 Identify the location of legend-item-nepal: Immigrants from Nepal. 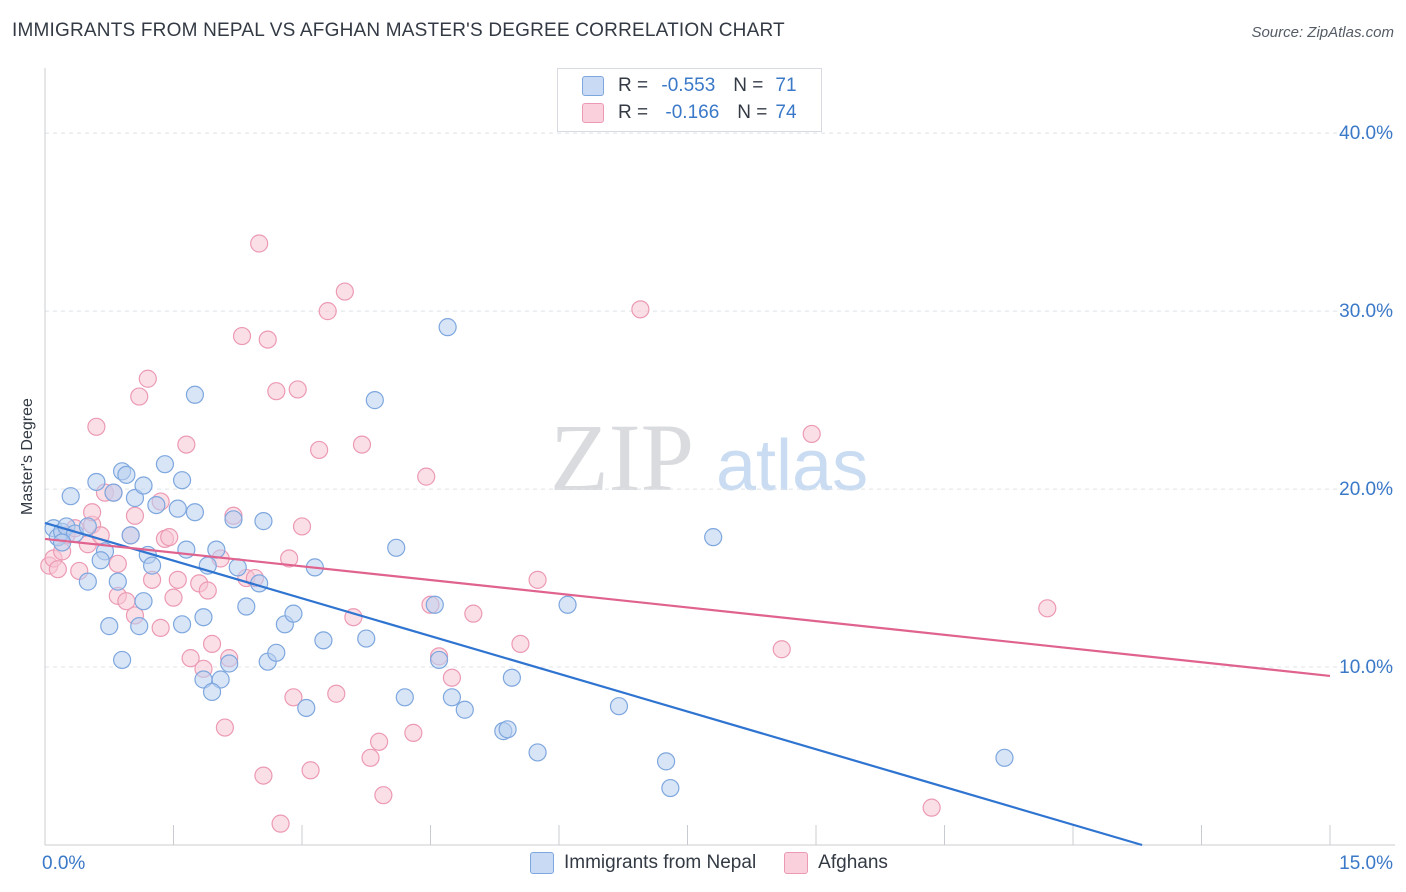
(643, 863).